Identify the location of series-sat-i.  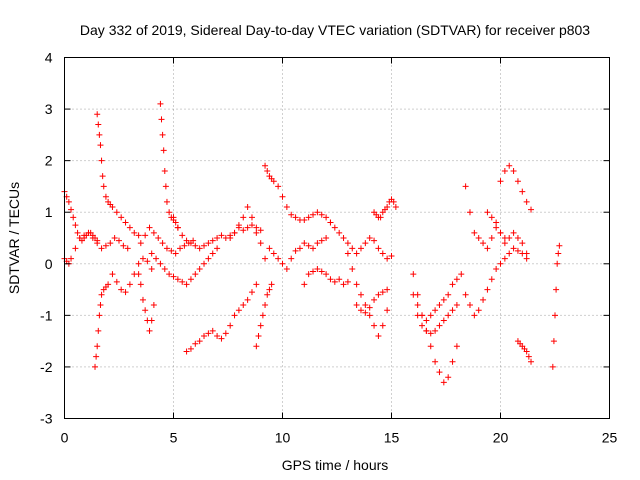
(184, 266).